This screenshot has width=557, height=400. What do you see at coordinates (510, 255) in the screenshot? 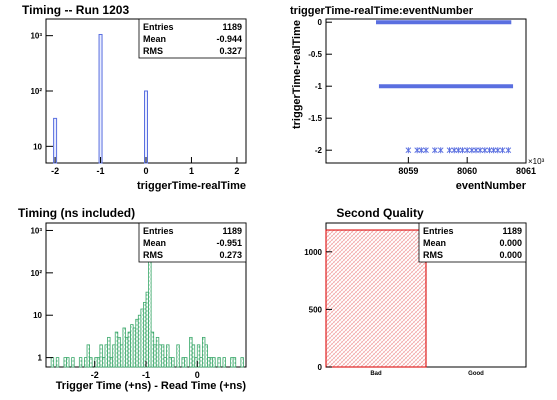
I see `stats-rms-value: 0.000` at bounding box center [510, 255].